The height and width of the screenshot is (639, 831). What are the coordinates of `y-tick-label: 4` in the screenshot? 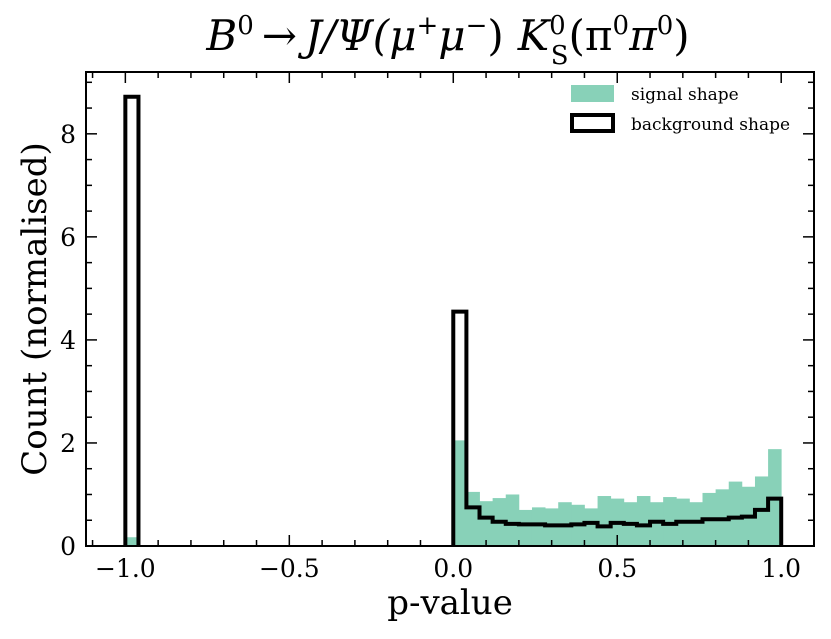 It's located at (68, 340).